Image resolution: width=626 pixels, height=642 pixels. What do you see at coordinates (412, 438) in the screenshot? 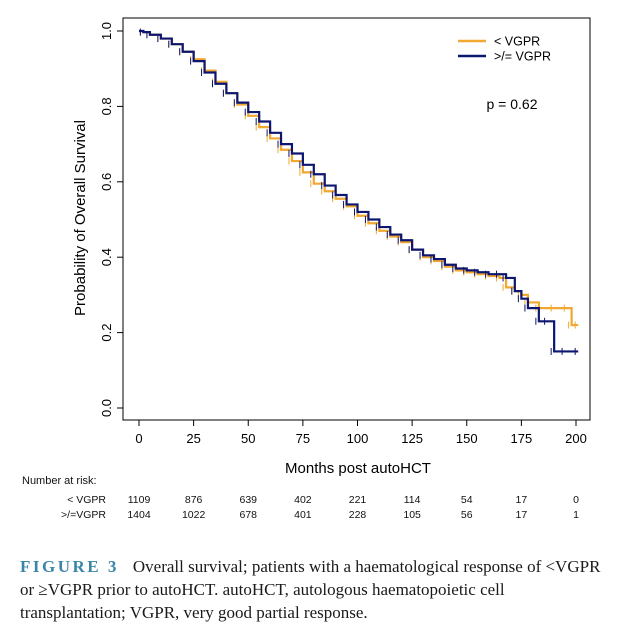
I see `x-tick-label: 125` at bounding box center [412, 438].